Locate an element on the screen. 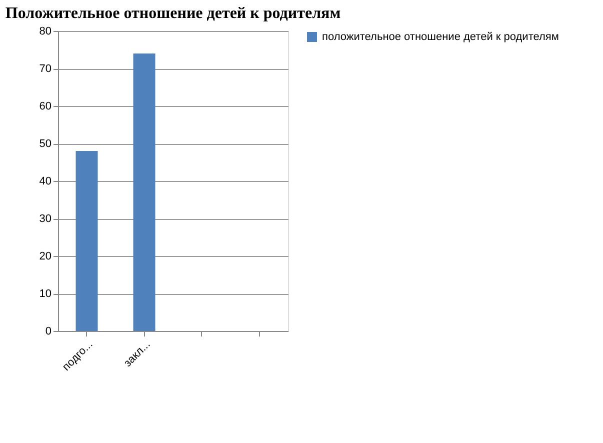 This screenshot has height=443, width=603. y-tick-label: 0 is located at coordinates (48, 332).